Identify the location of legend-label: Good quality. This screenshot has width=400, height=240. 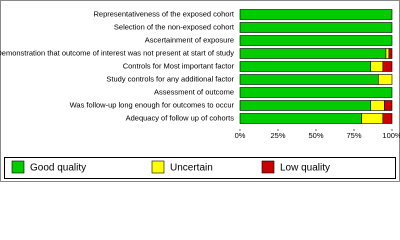
(58, 168).